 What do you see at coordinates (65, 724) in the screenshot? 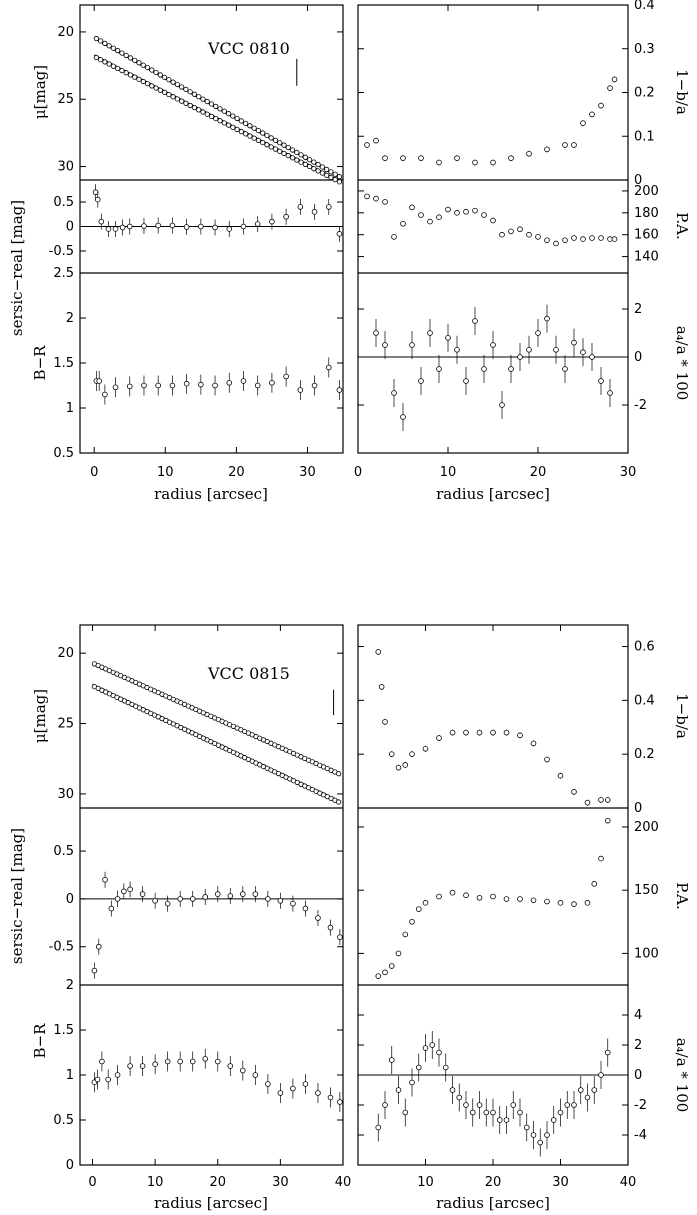
I see `y-tick-label: 25` at bounding box center [65, 724].